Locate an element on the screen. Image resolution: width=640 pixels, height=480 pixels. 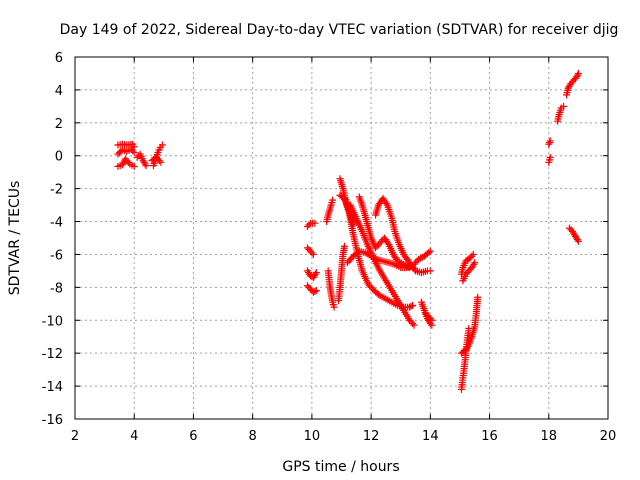
y-axis-label: SDTVAR / TECUs is located at coordinates (15, 238).